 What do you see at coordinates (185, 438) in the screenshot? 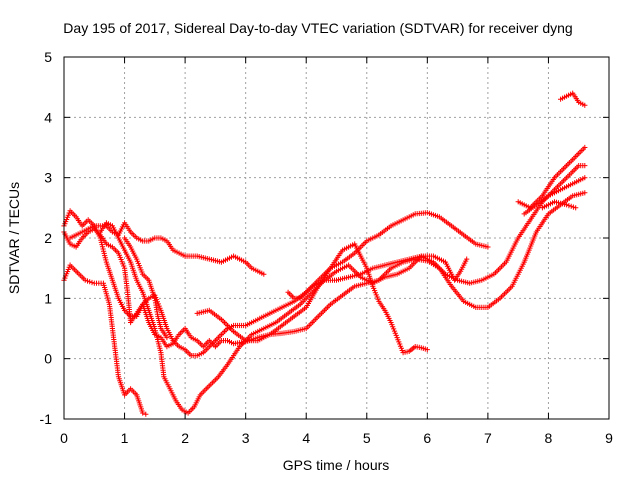
I see `x-tick-label: 2` at bounding box center [185, 438].